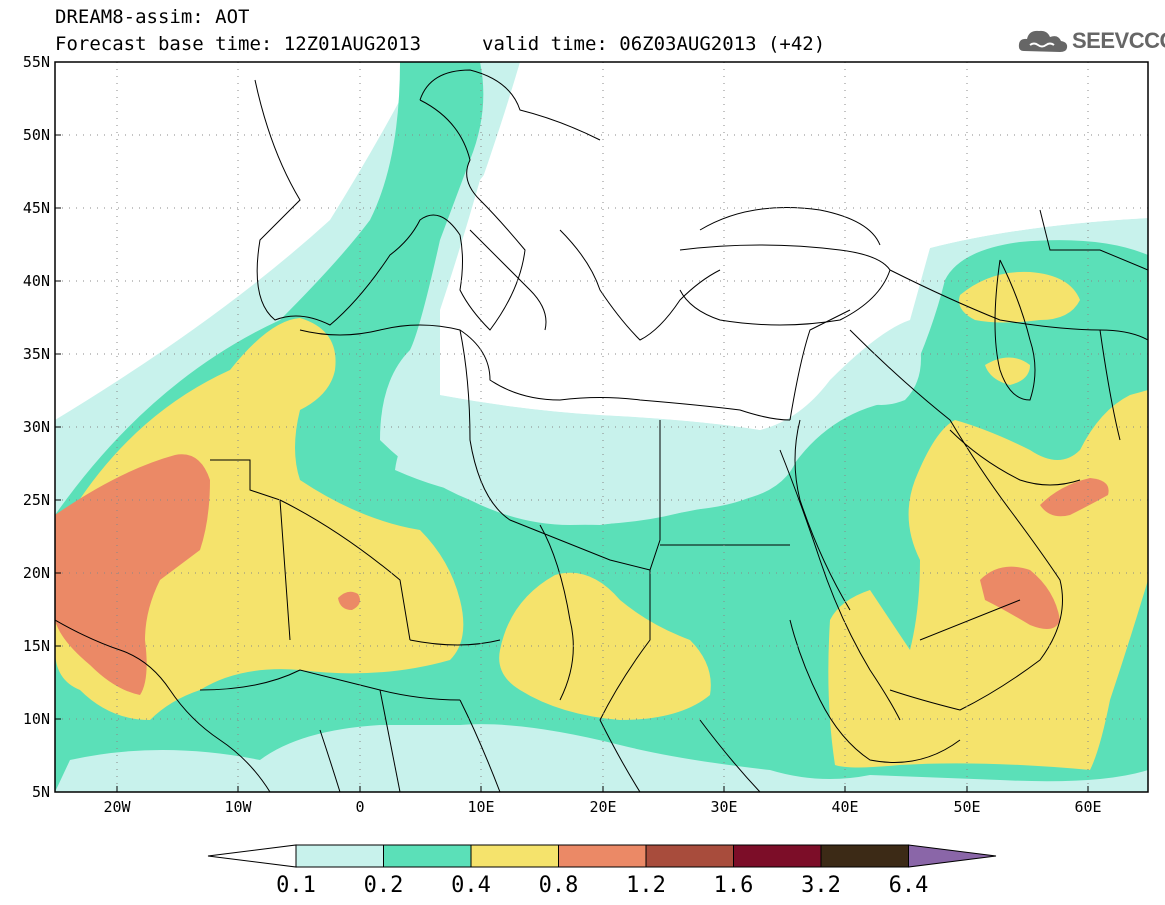 The height and width of the screenshot is (905, 1165). What do you see at coordinates (1007, 371) in the screenshot?
I see `contour-0.4-iran` at bounding box center [1007, 371].